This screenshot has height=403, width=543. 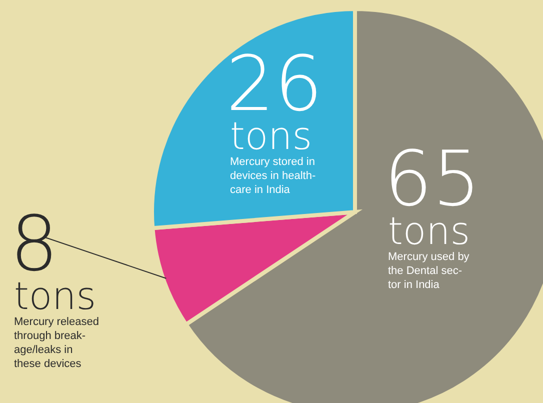 I want to click on slice-label: Mercury stored in devices in health- care in India, so click(x=273, y=176).